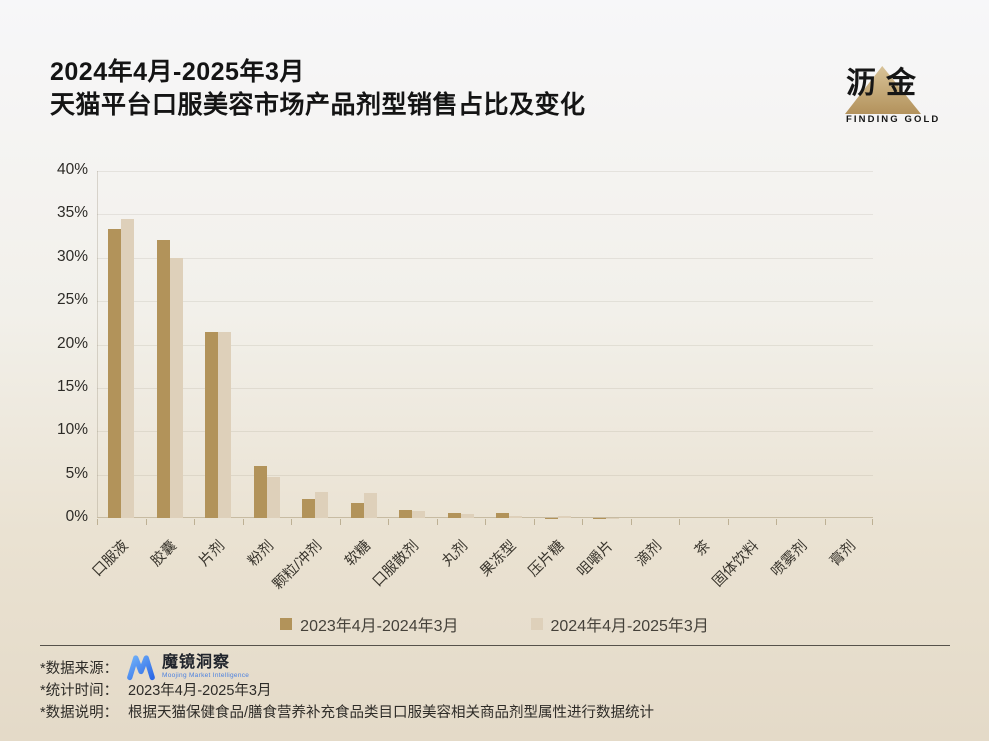  I want to click on x-axis-label: 片剂, so click(212, 553).